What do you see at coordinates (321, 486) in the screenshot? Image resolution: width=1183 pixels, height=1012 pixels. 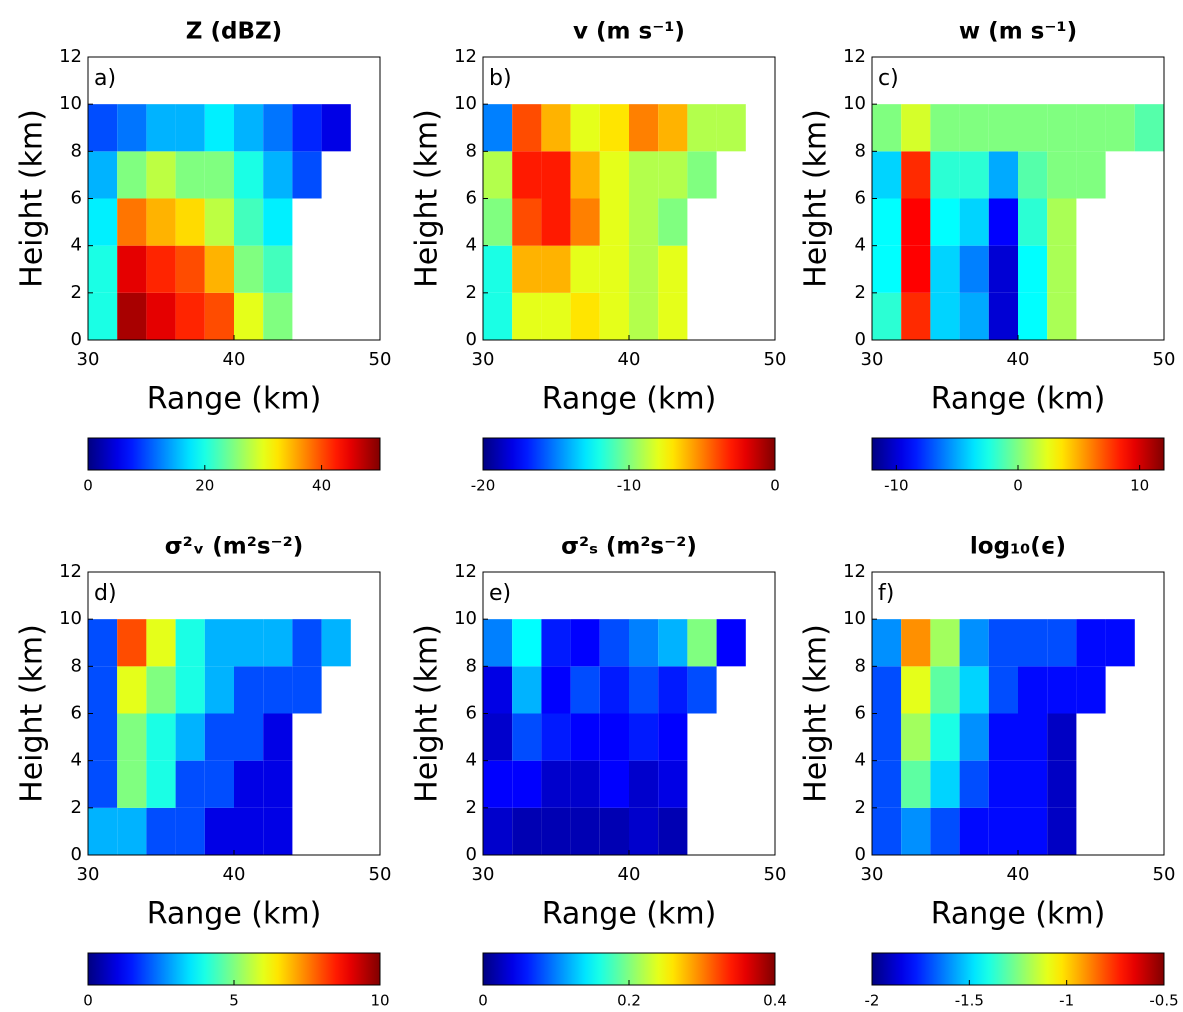 I see `colorbar-tick-label: 40` at bounding box center [321, 486].